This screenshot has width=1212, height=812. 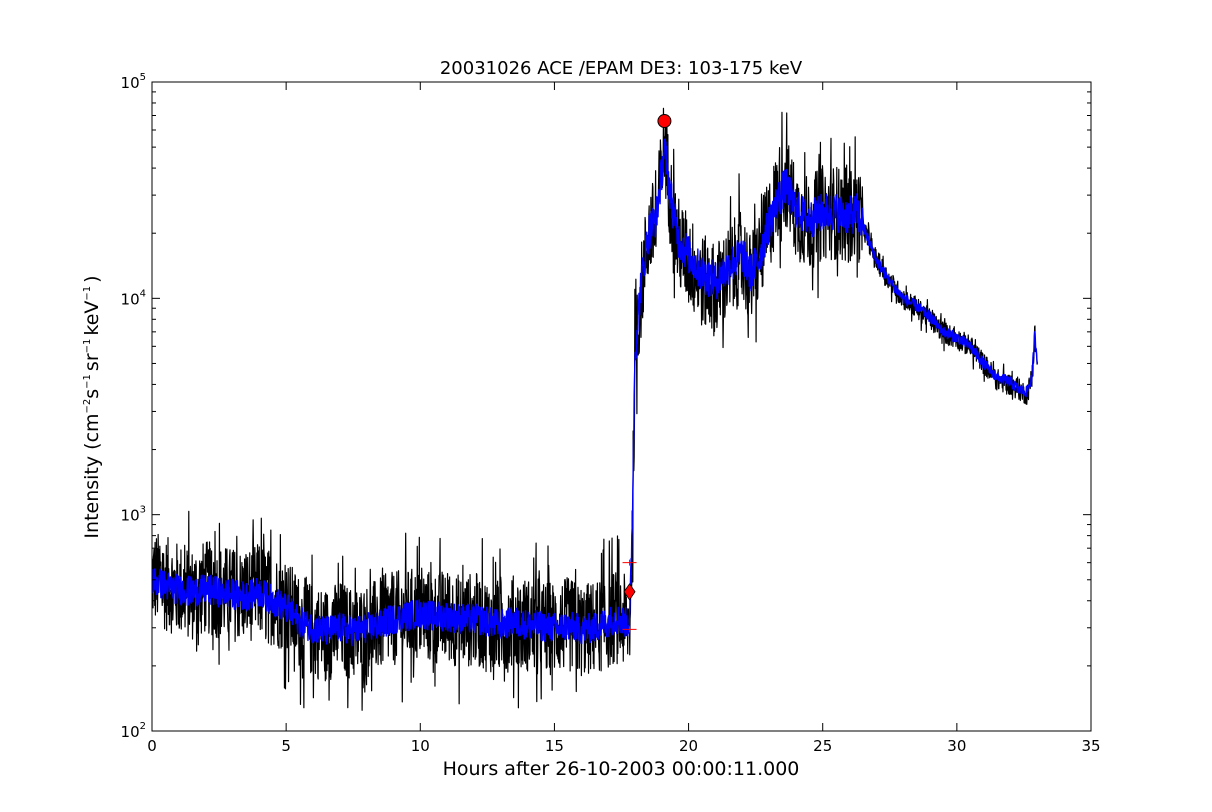 I want to click on y-tick-exponent: 5, so click(x=143, y=77).